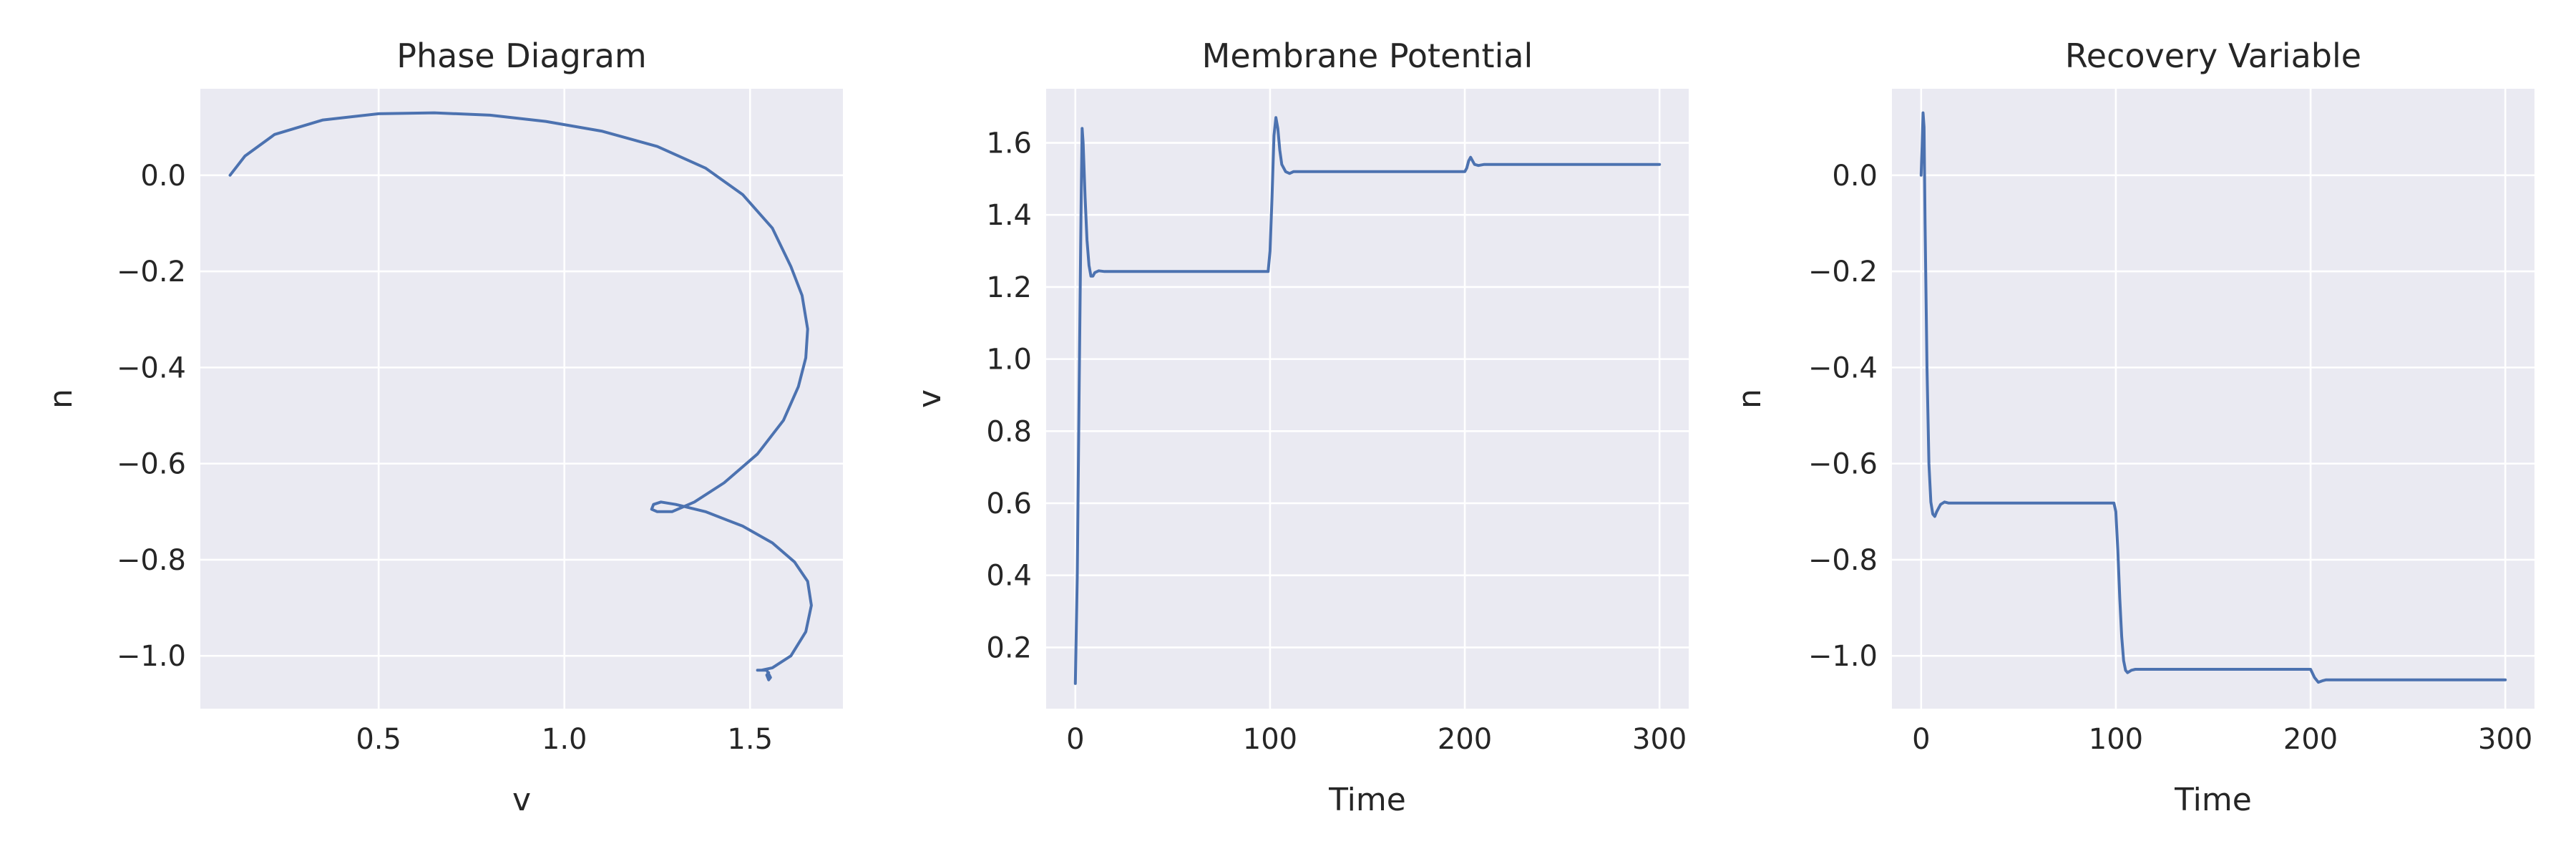  I want to click on x-tick-label: 1.5, so click(750, 739).